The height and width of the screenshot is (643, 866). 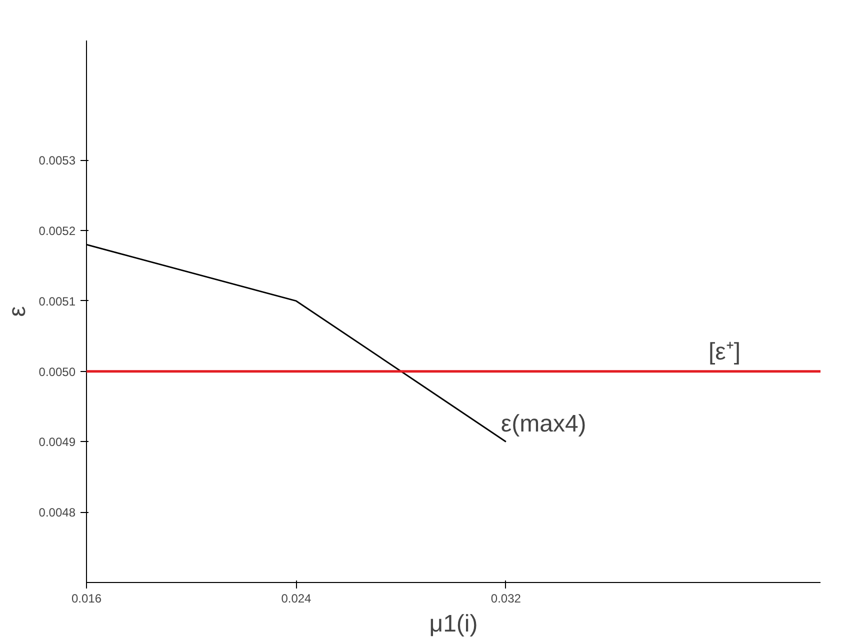 What do you see at coordinates (506, 599) in the screenshot?
I see `x-tick-label: 0.032` at bounding box center [506, 599].